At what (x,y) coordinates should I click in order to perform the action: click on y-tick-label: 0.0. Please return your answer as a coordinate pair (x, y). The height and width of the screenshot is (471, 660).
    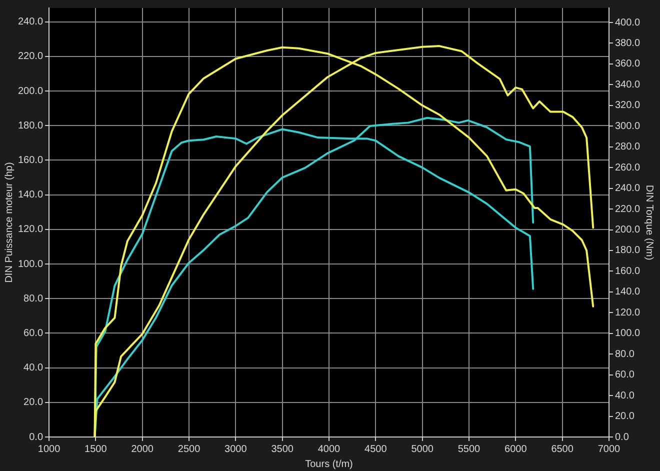
    Looking at the image, I should click on (36, 437).